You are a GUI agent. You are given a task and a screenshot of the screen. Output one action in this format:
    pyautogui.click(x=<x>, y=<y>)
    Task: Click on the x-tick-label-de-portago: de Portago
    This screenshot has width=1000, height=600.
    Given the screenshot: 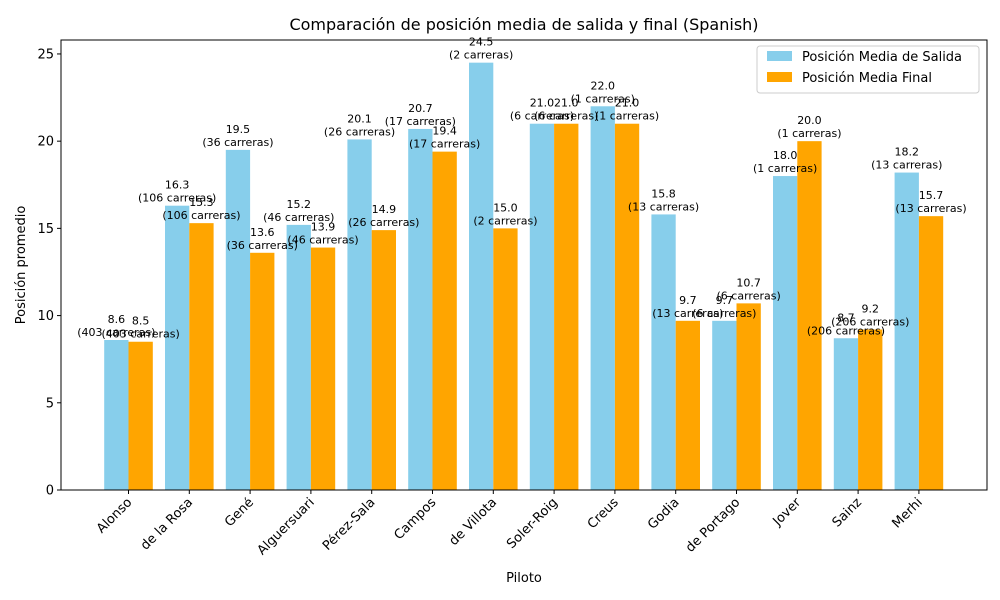 What is the action you would take?
    pyautogui.click(x=713, y=525)
    